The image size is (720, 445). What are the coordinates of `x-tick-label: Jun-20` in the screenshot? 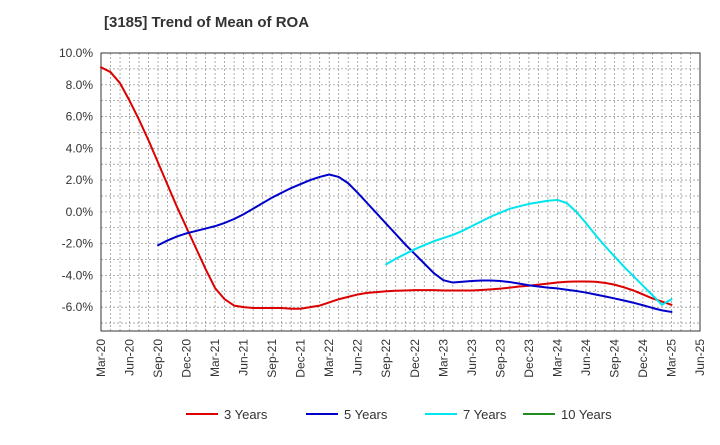 It's located at (130, 357).